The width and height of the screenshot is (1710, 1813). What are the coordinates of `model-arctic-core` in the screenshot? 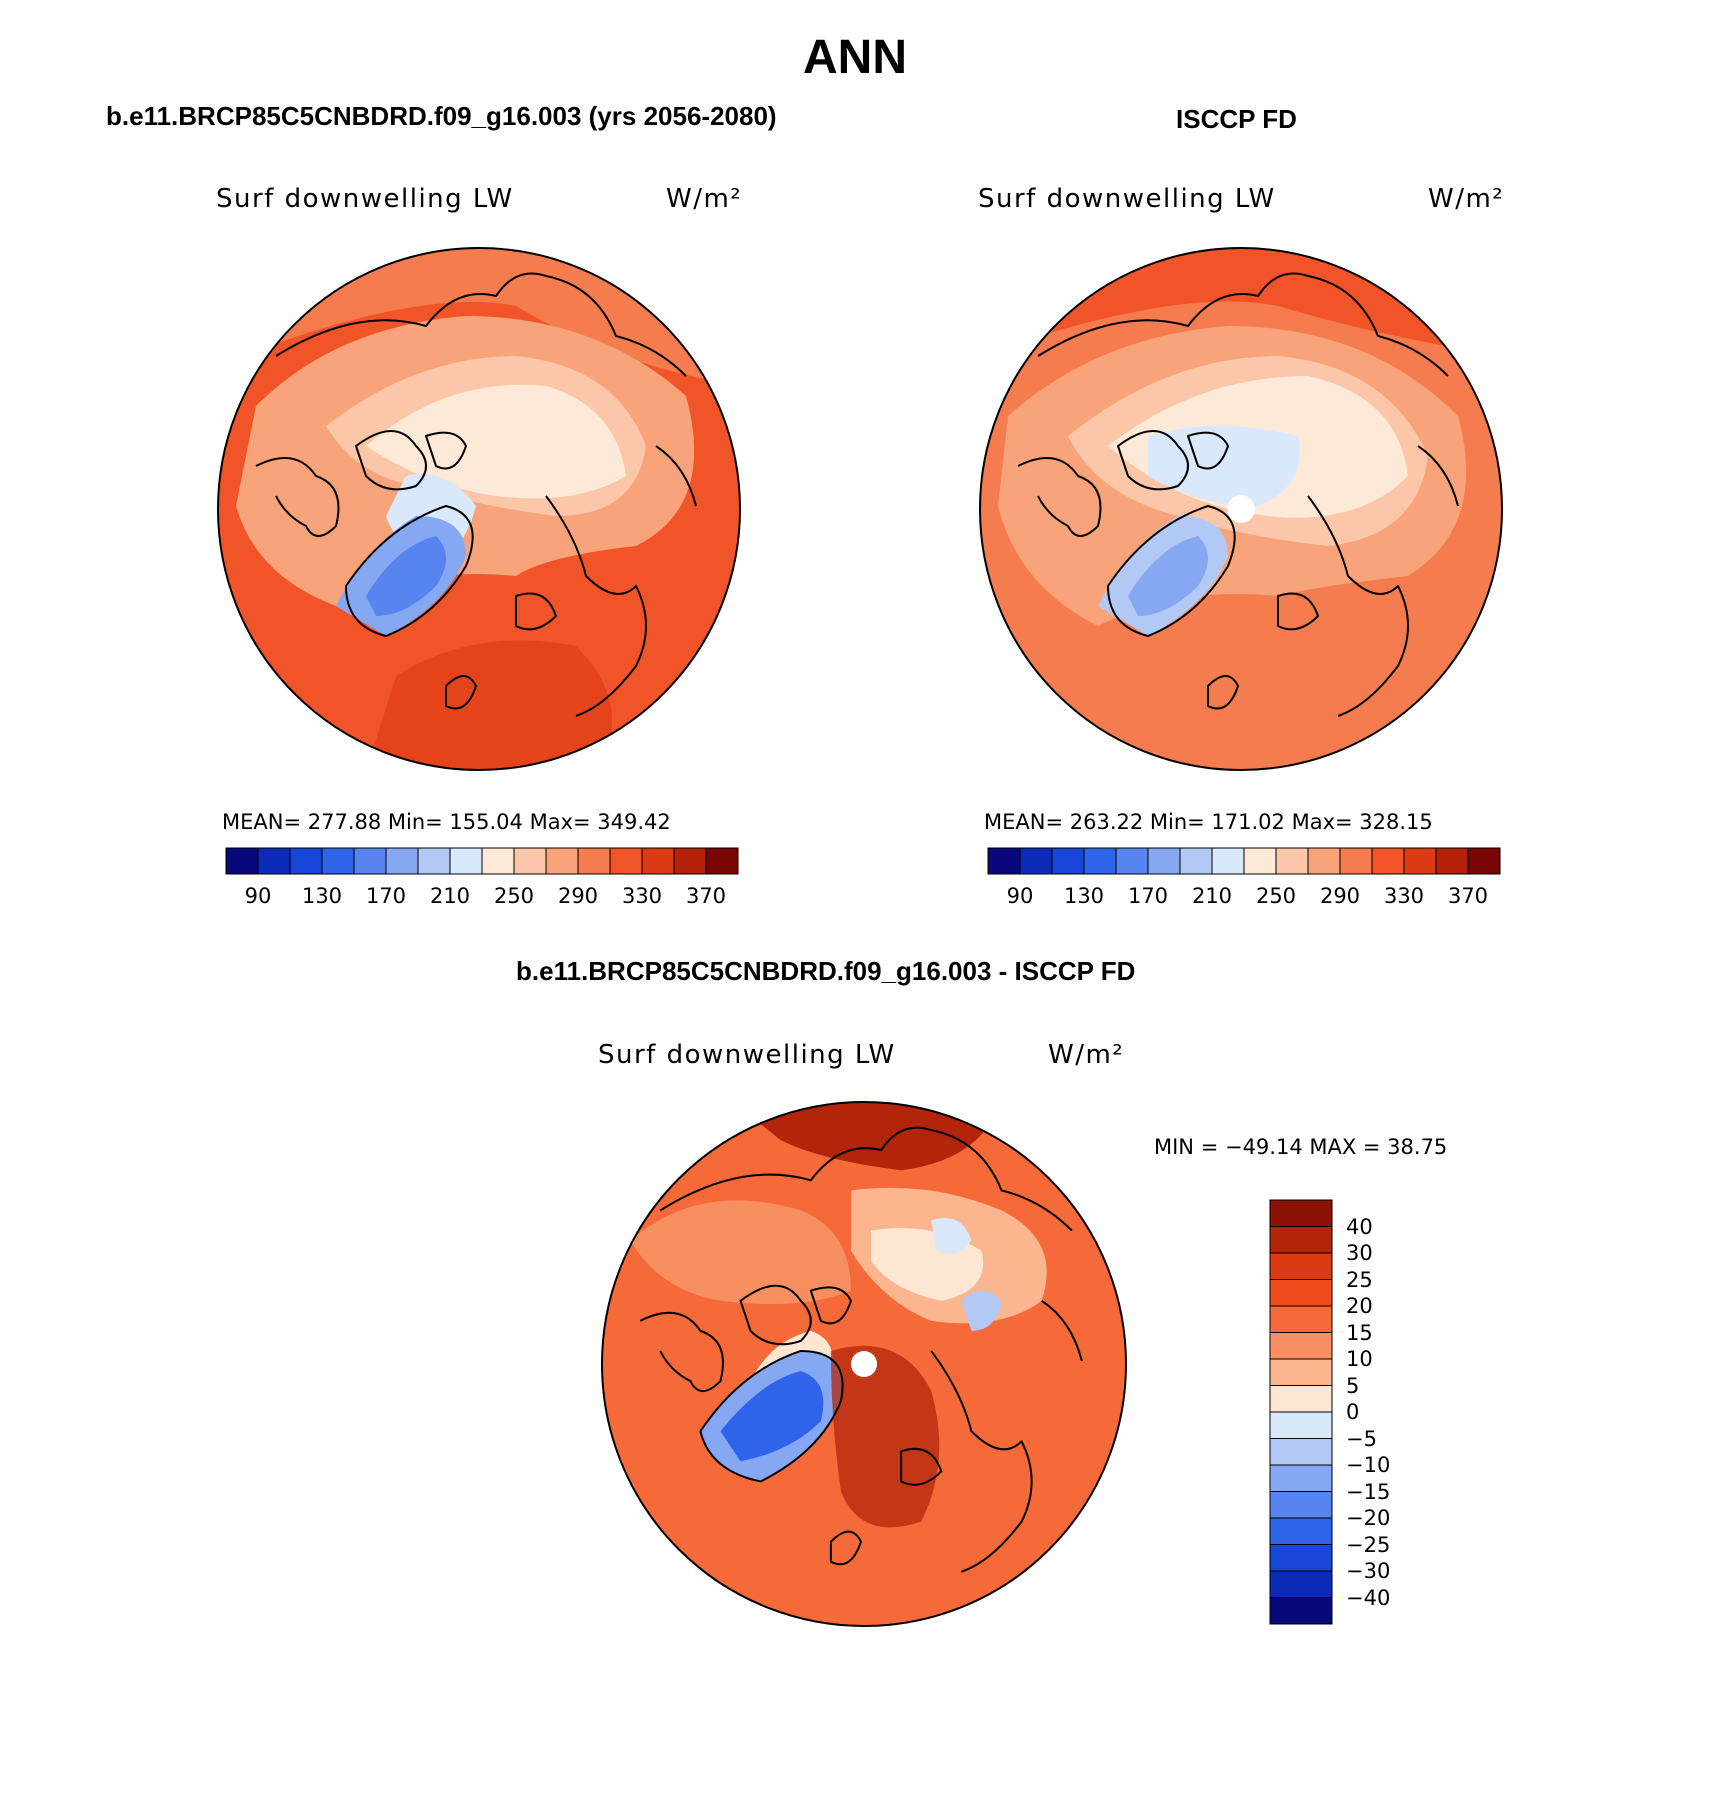 It's located at (496, 441).